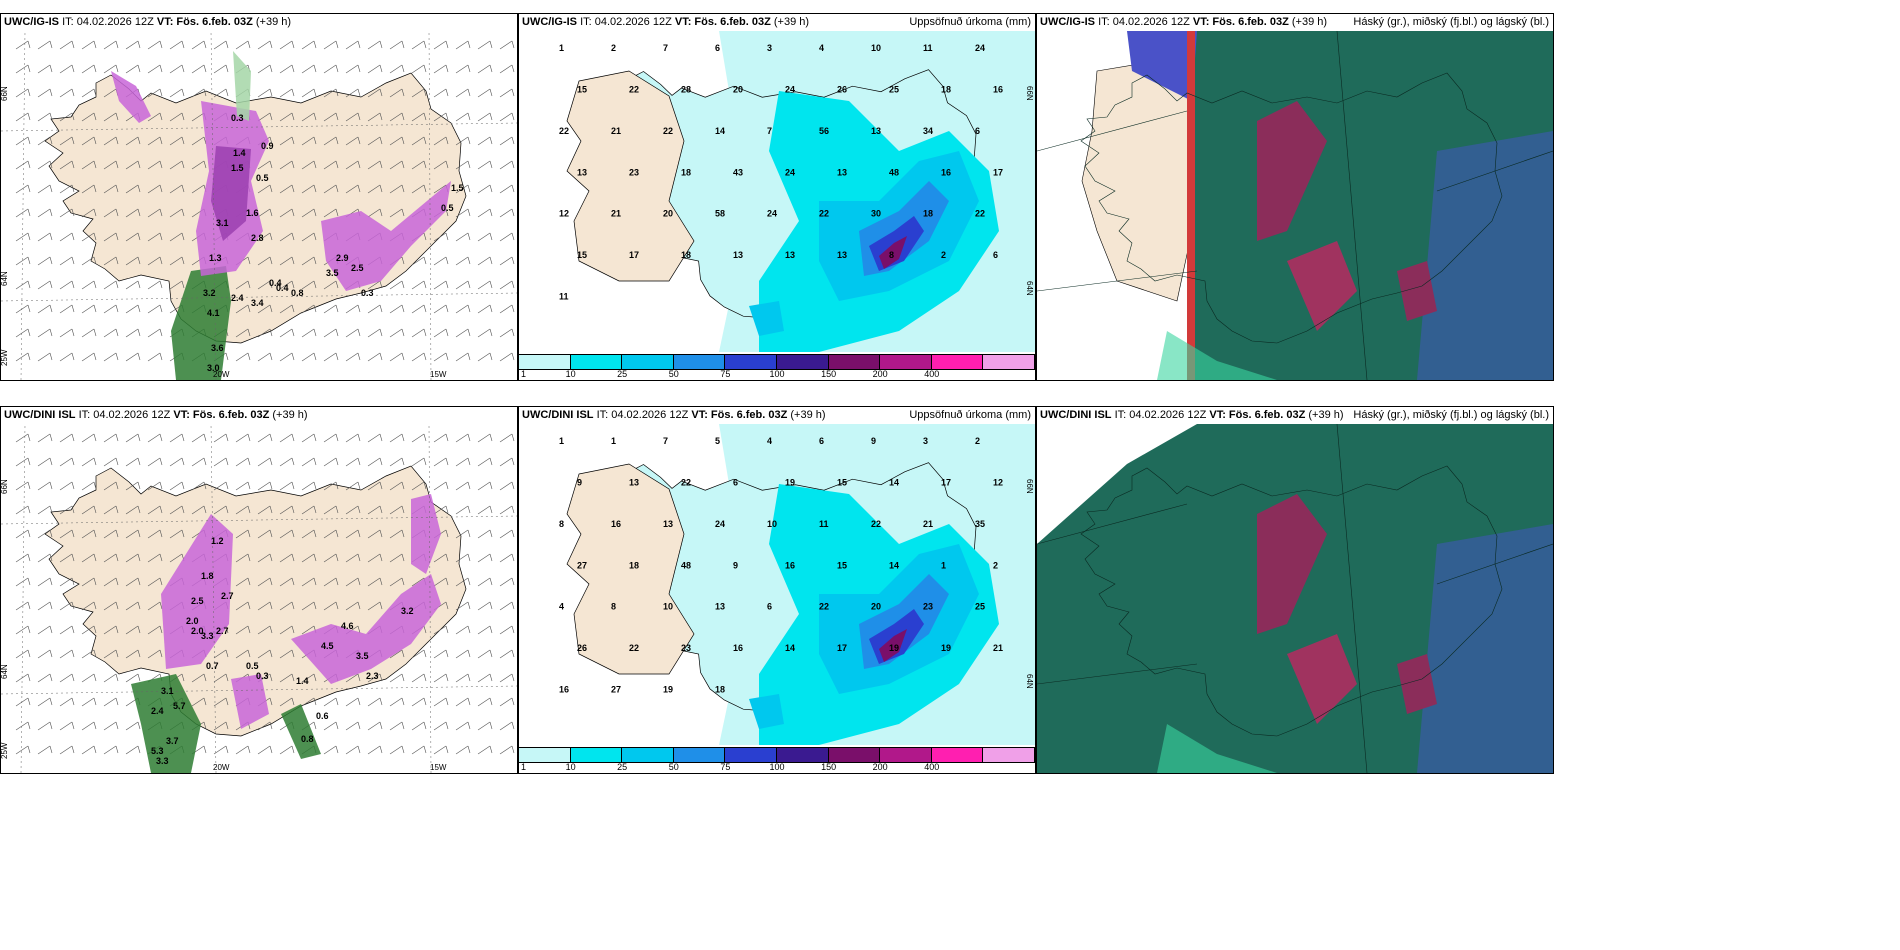 This screenshot has width=1900, height=950. What do you see at coordinates (925, 441) in the screenshot?
I see `value-label: 3` at bounding box center [925, 441].